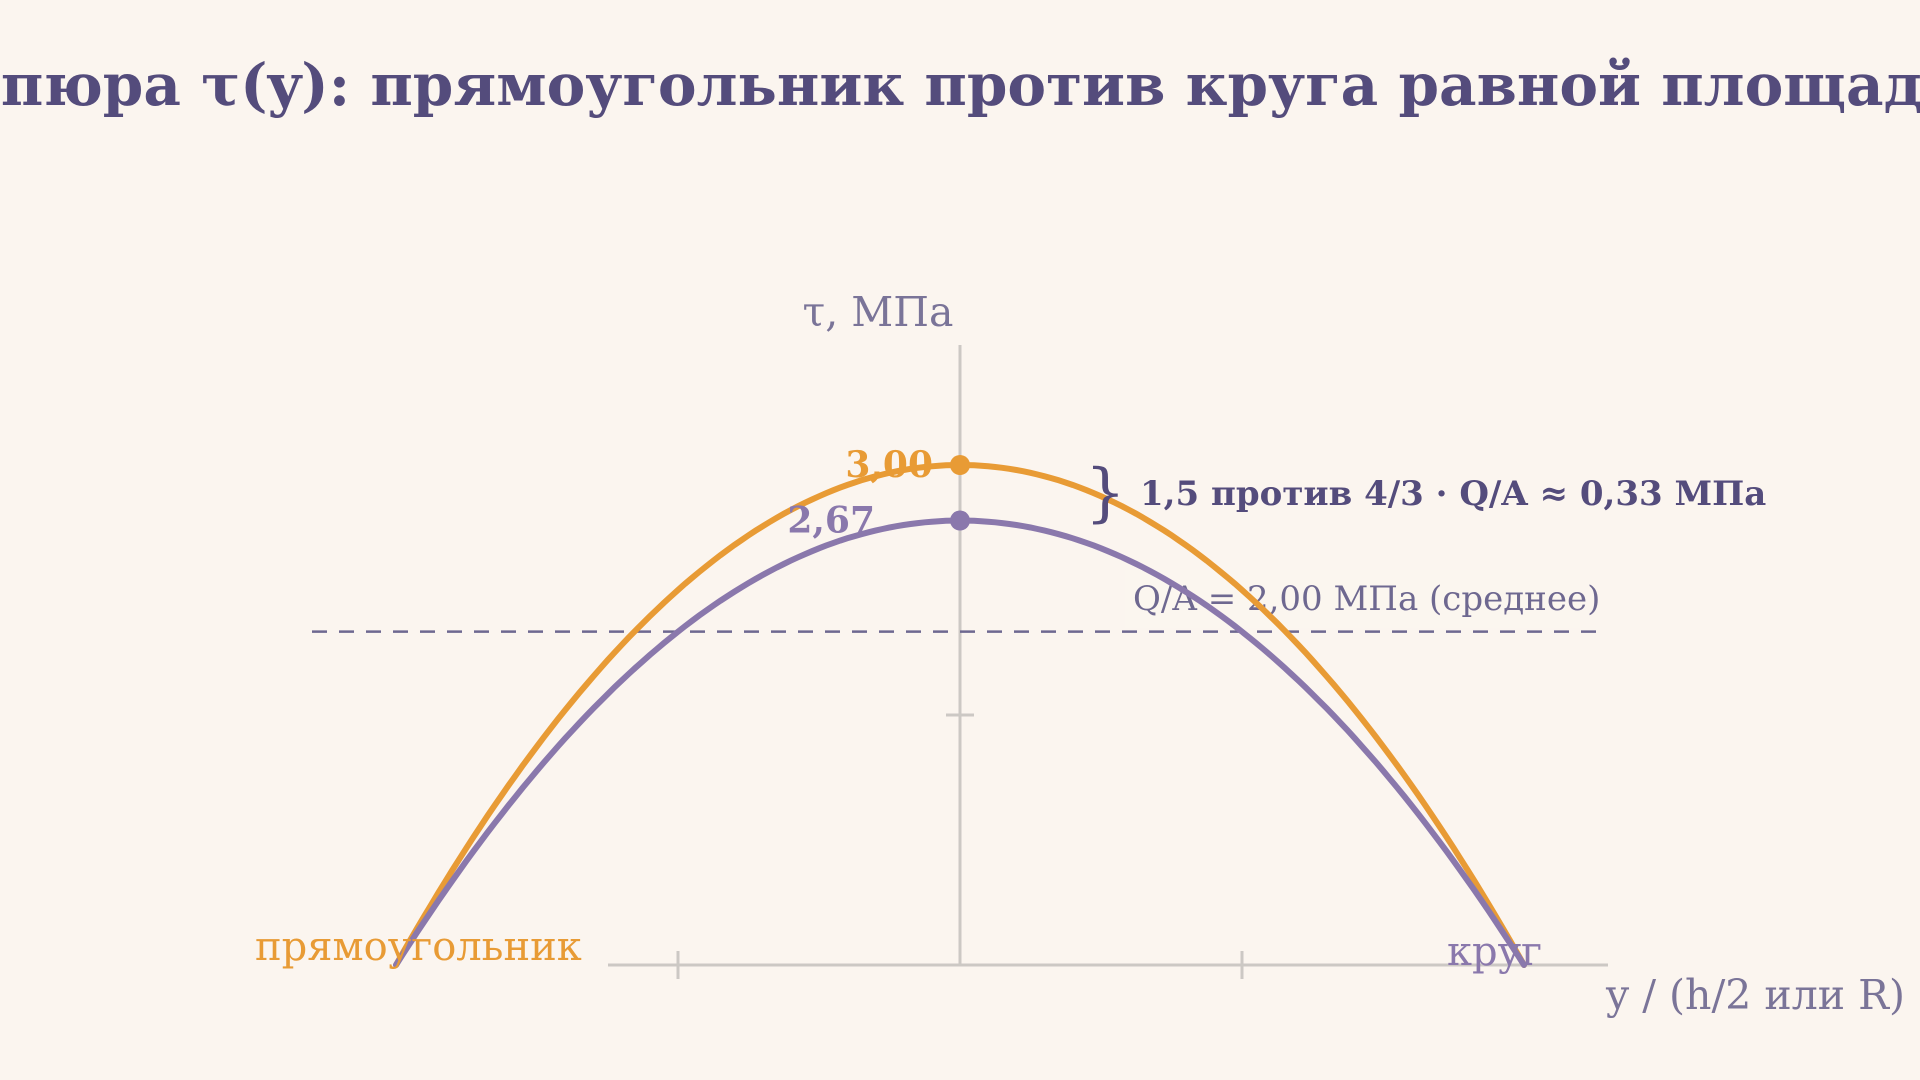  Describe the element at coordinates (1366, 599) in the screenshot. I see `mean-reference-label: Q/A = 2,00 МПа (среднее)` at that location.